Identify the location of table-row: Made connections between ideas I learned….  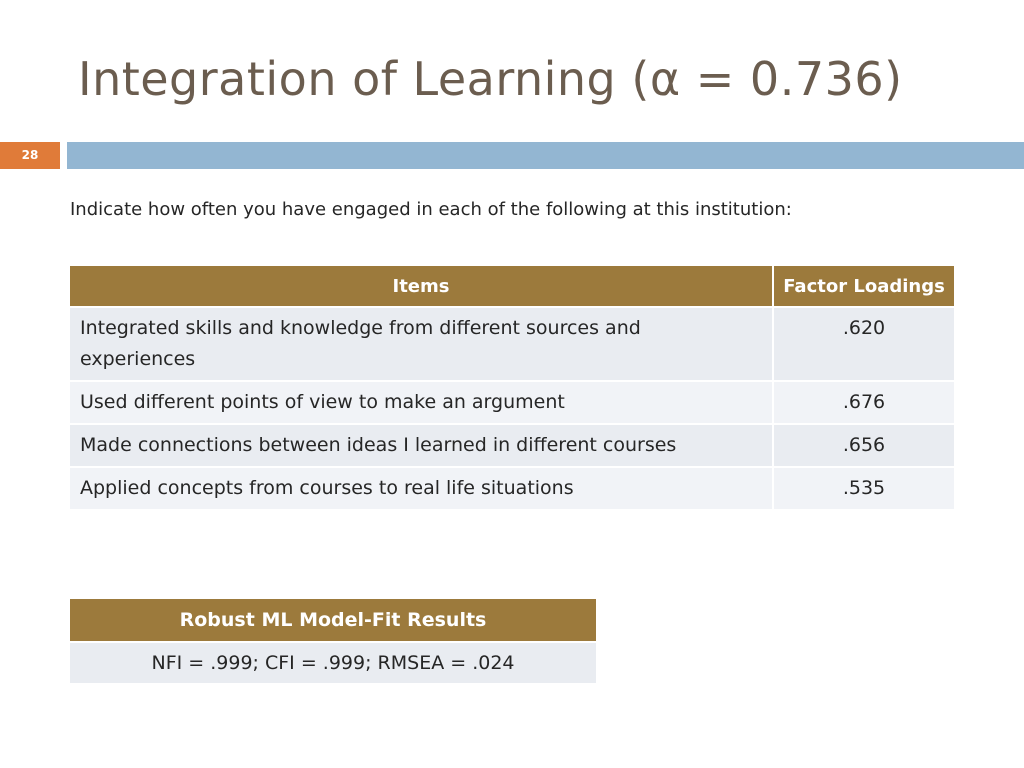
(512, 445).